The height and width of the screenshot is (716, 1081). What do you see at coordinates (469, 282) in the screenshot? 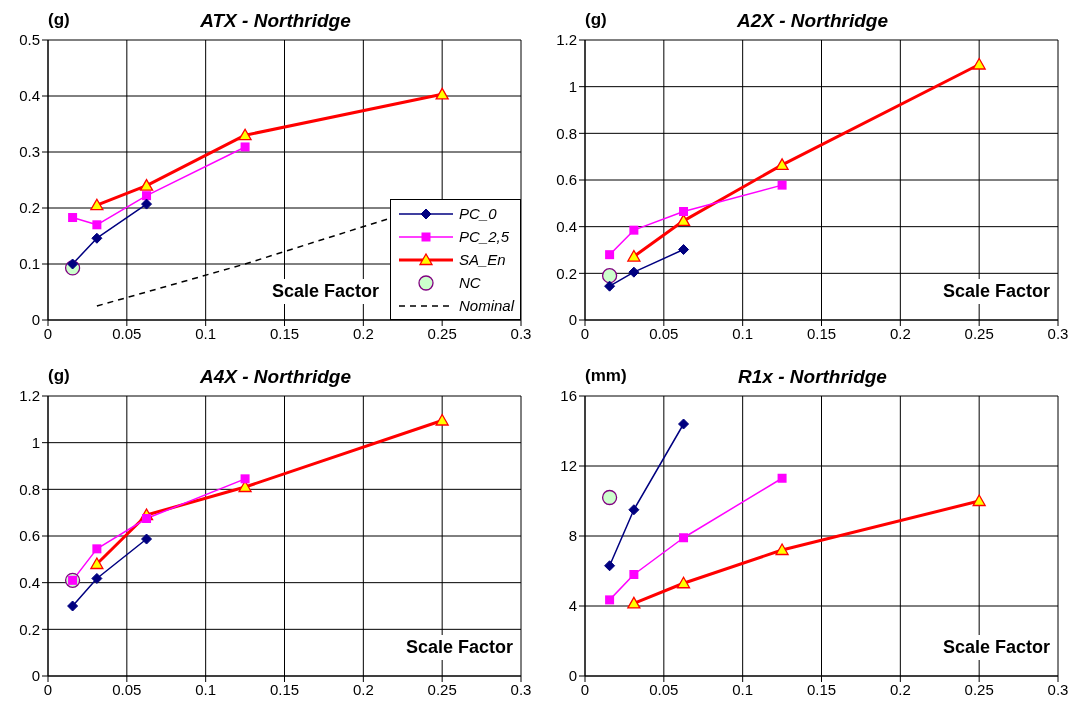
I see `legend-label: NC` at bounding box center [469, 282].